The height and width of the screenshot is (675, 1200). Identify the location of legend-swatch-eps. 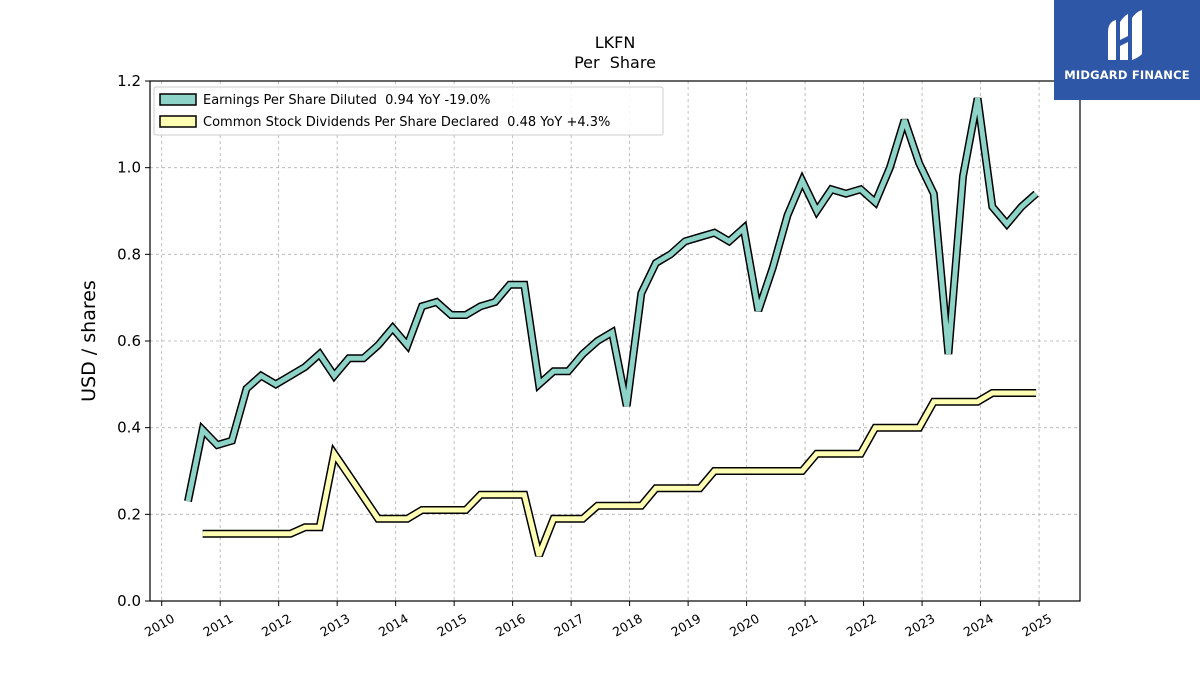
(178, 99).